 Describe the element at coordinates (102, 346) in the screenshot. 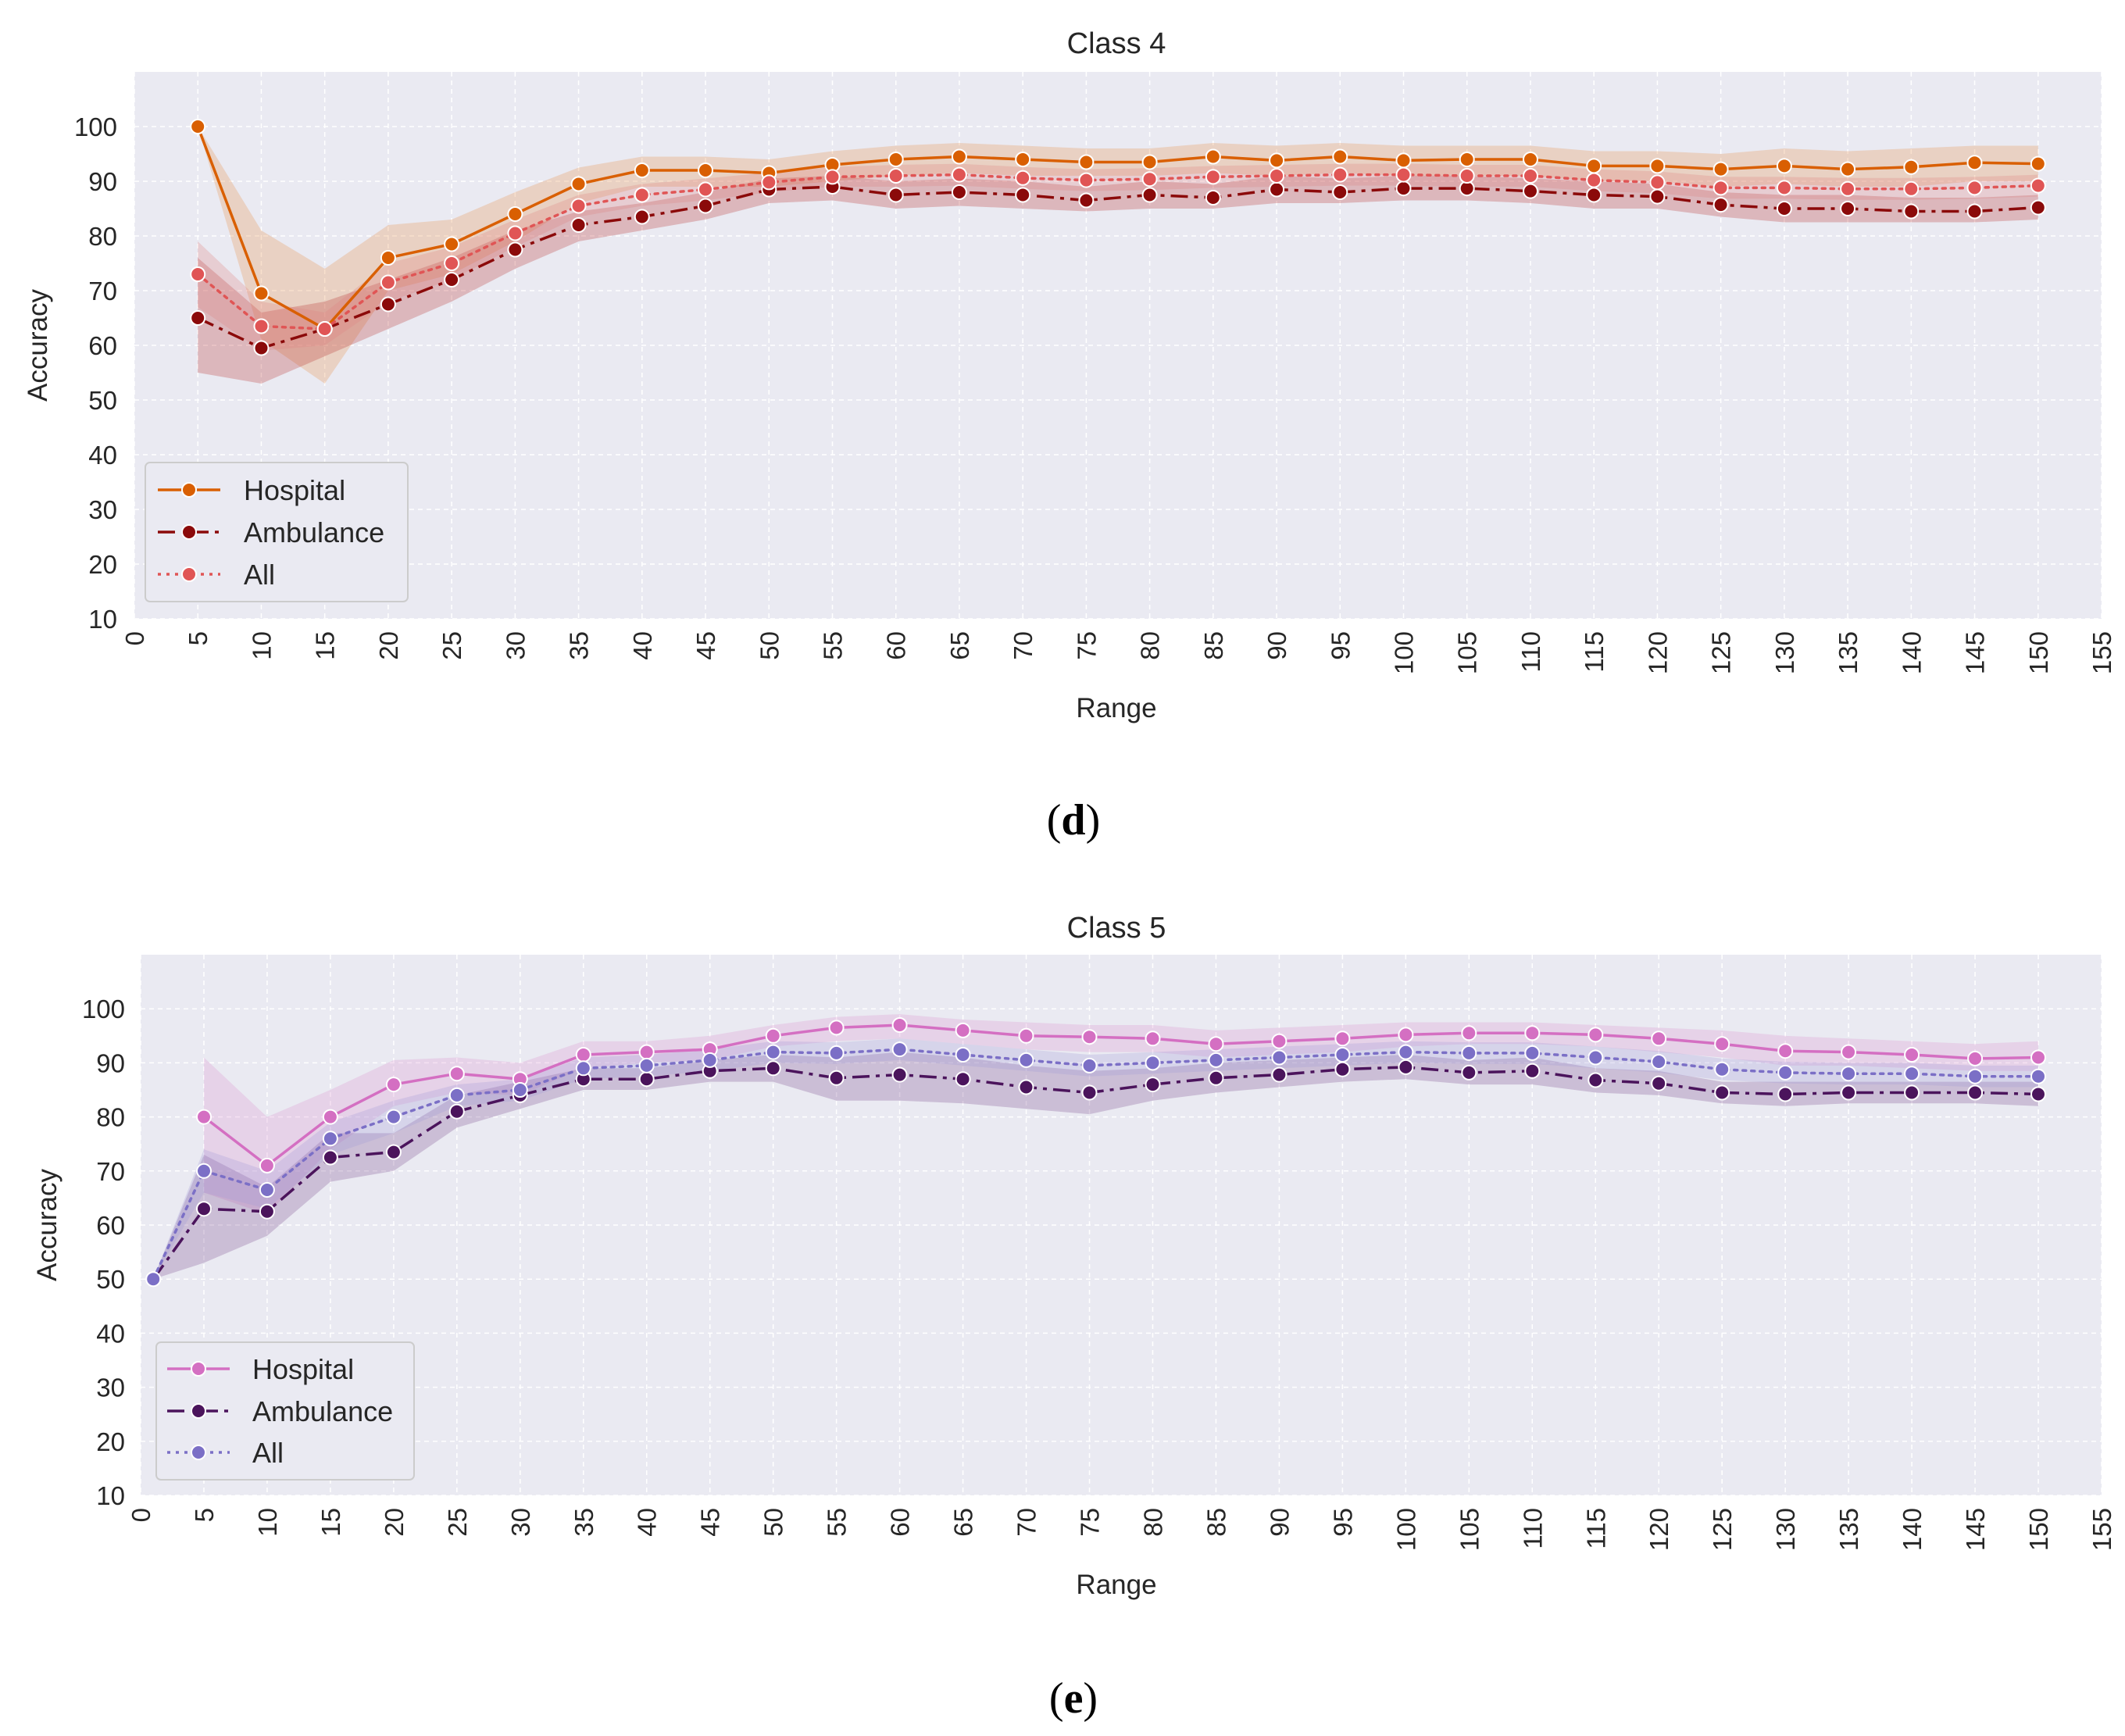

I see `y-tick-label: 60` at that location.